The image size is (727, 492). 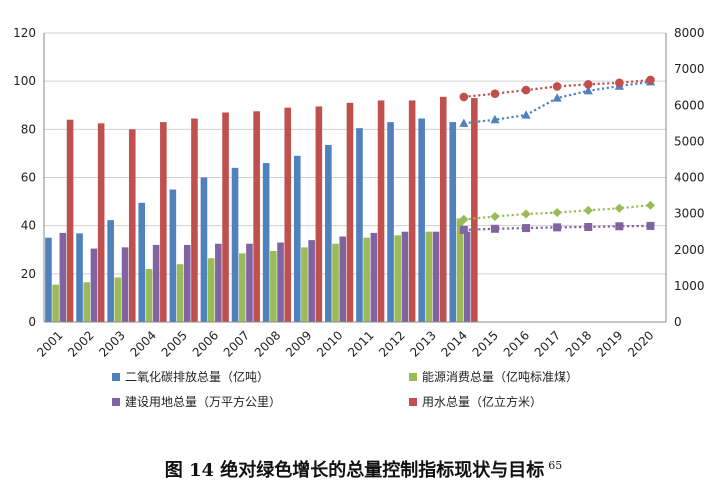 I want to click on x-tick-label: 2013, so click(x=422, y=343).